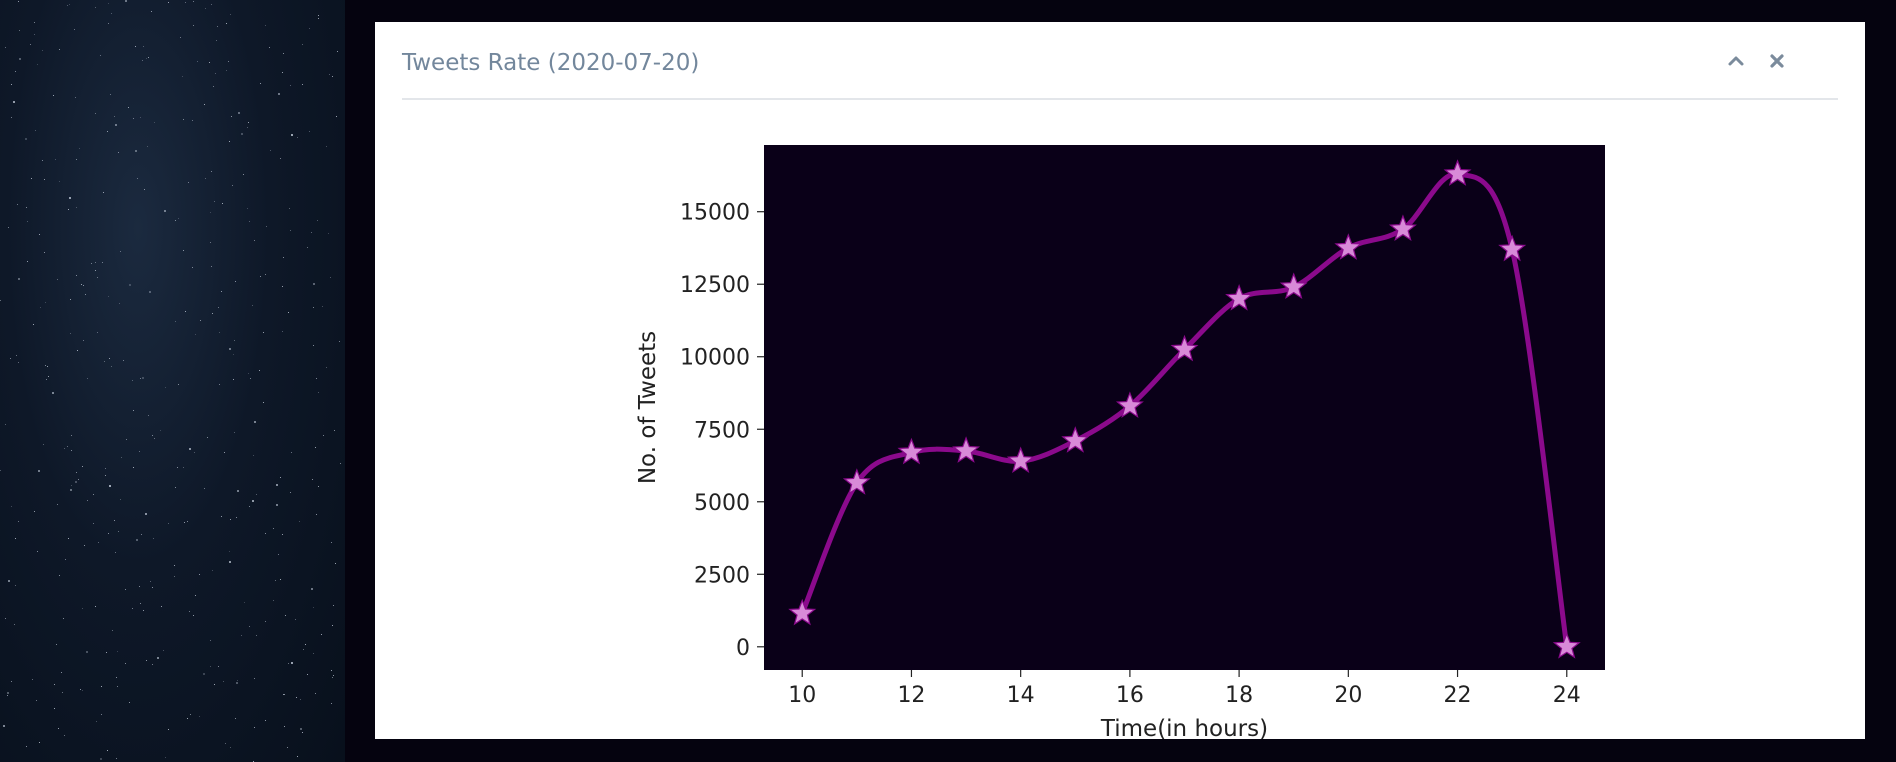  What do you see at coordinates (648, 407) in the screenshot?
I see `y-axis-label: No. of Tweets` at bounding box center [648, 407].